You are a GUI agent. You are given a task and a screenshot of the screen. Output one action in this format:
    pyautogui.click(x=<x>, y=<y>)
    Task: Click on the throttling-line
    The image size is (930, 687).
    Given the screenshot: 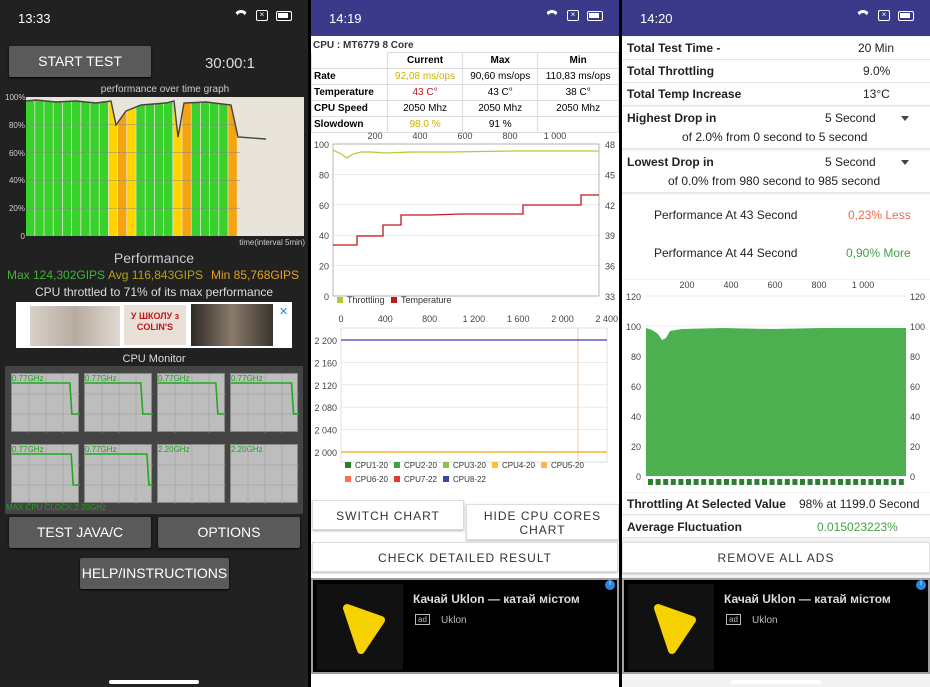 What is the action you would take?
    pyautogui.click(x=465, y=154)
    